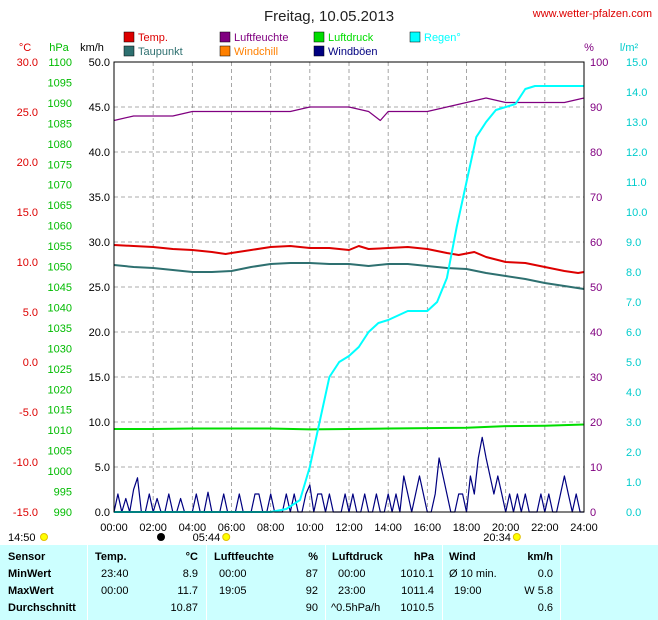 The width and height of the screenshot is (658, 620). I want to click on rain-tick-label: 9.0, so click(633, 243).